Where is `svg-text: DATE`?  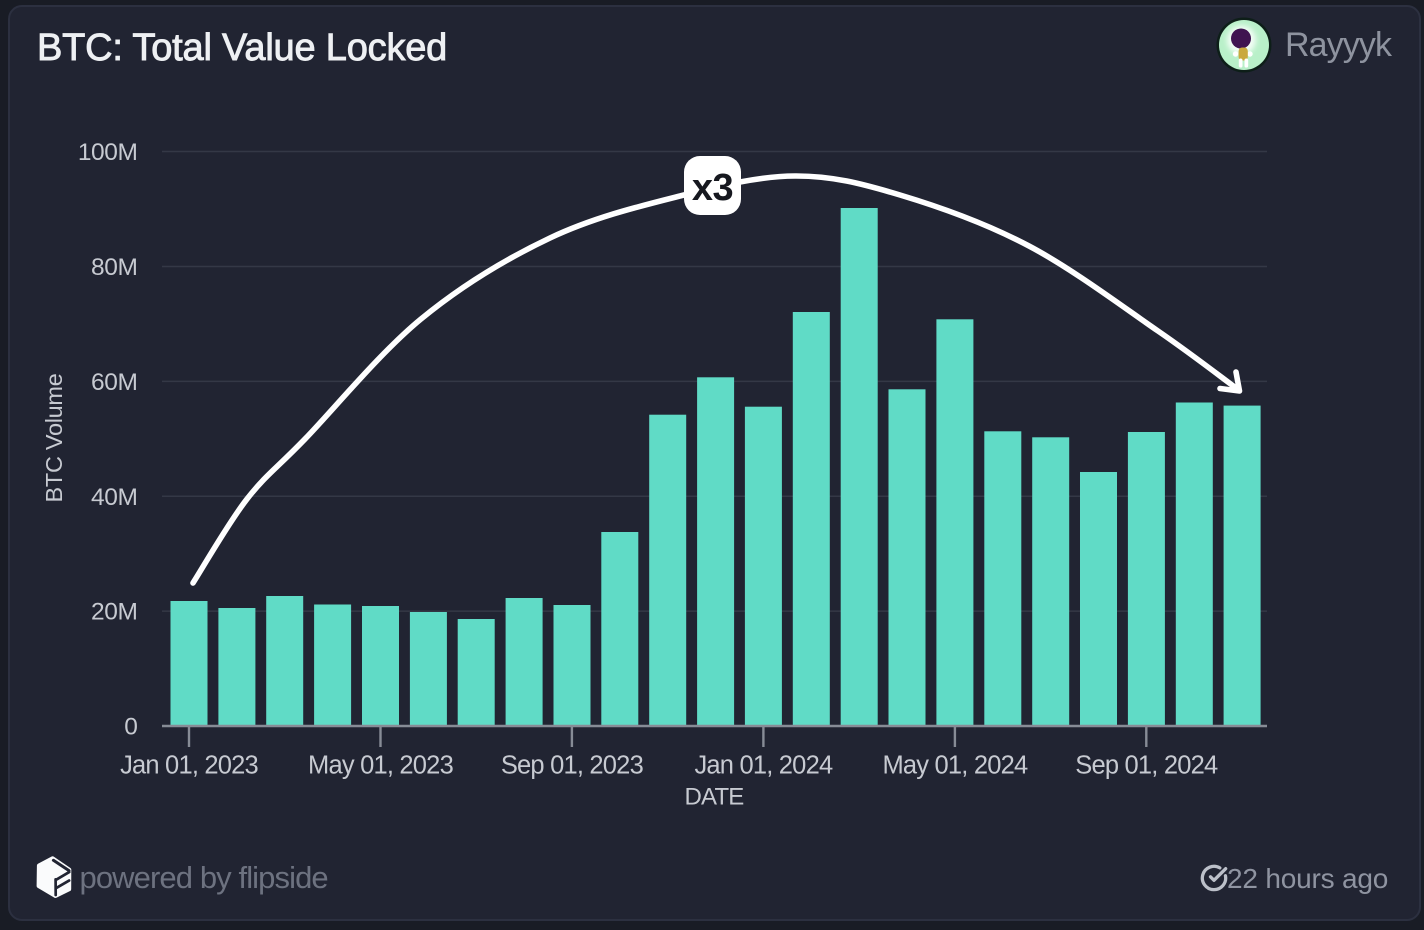
svg-text: DATE is located at coordinates (713, 797).